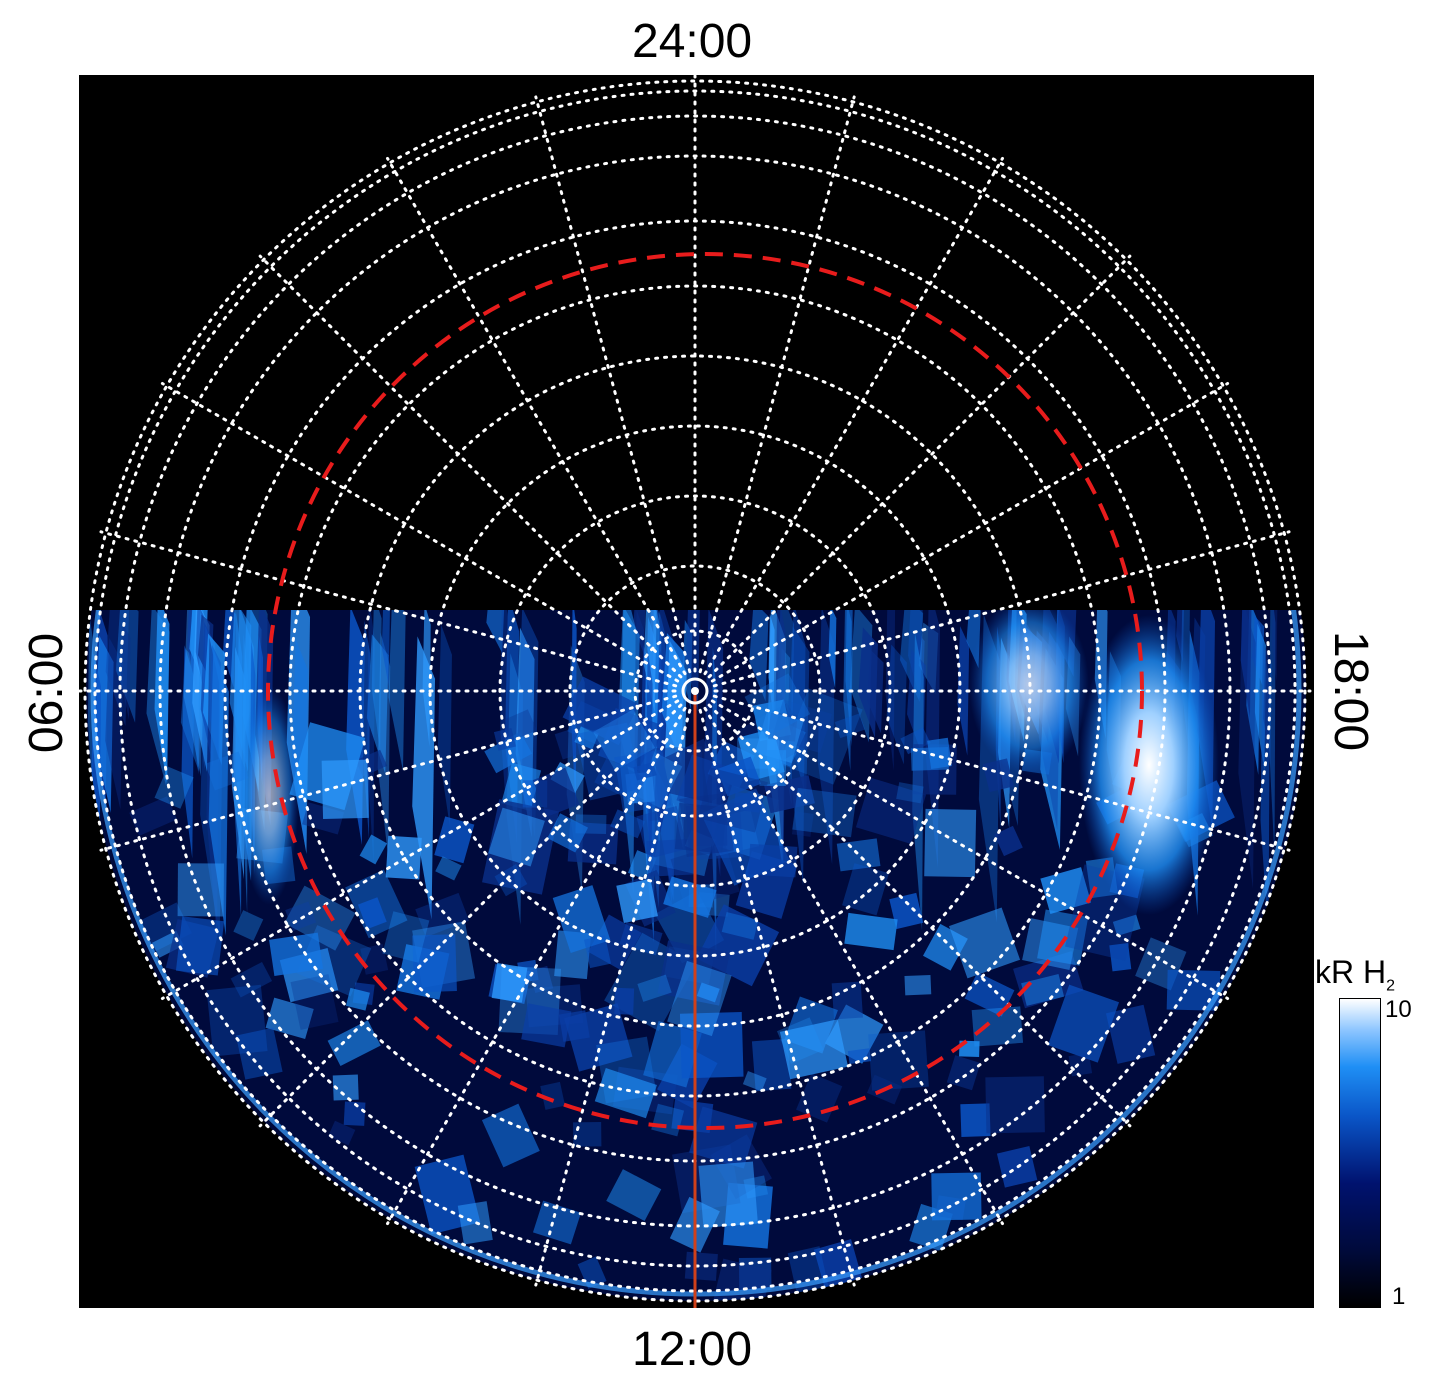 Image resolution: width=1447 pixels, height=1384 pixels. What do you see at coordinates (692, 1349) in the screenshot?
I see `local-time-label-12: 12:00` at bounding box center [692, 1349].